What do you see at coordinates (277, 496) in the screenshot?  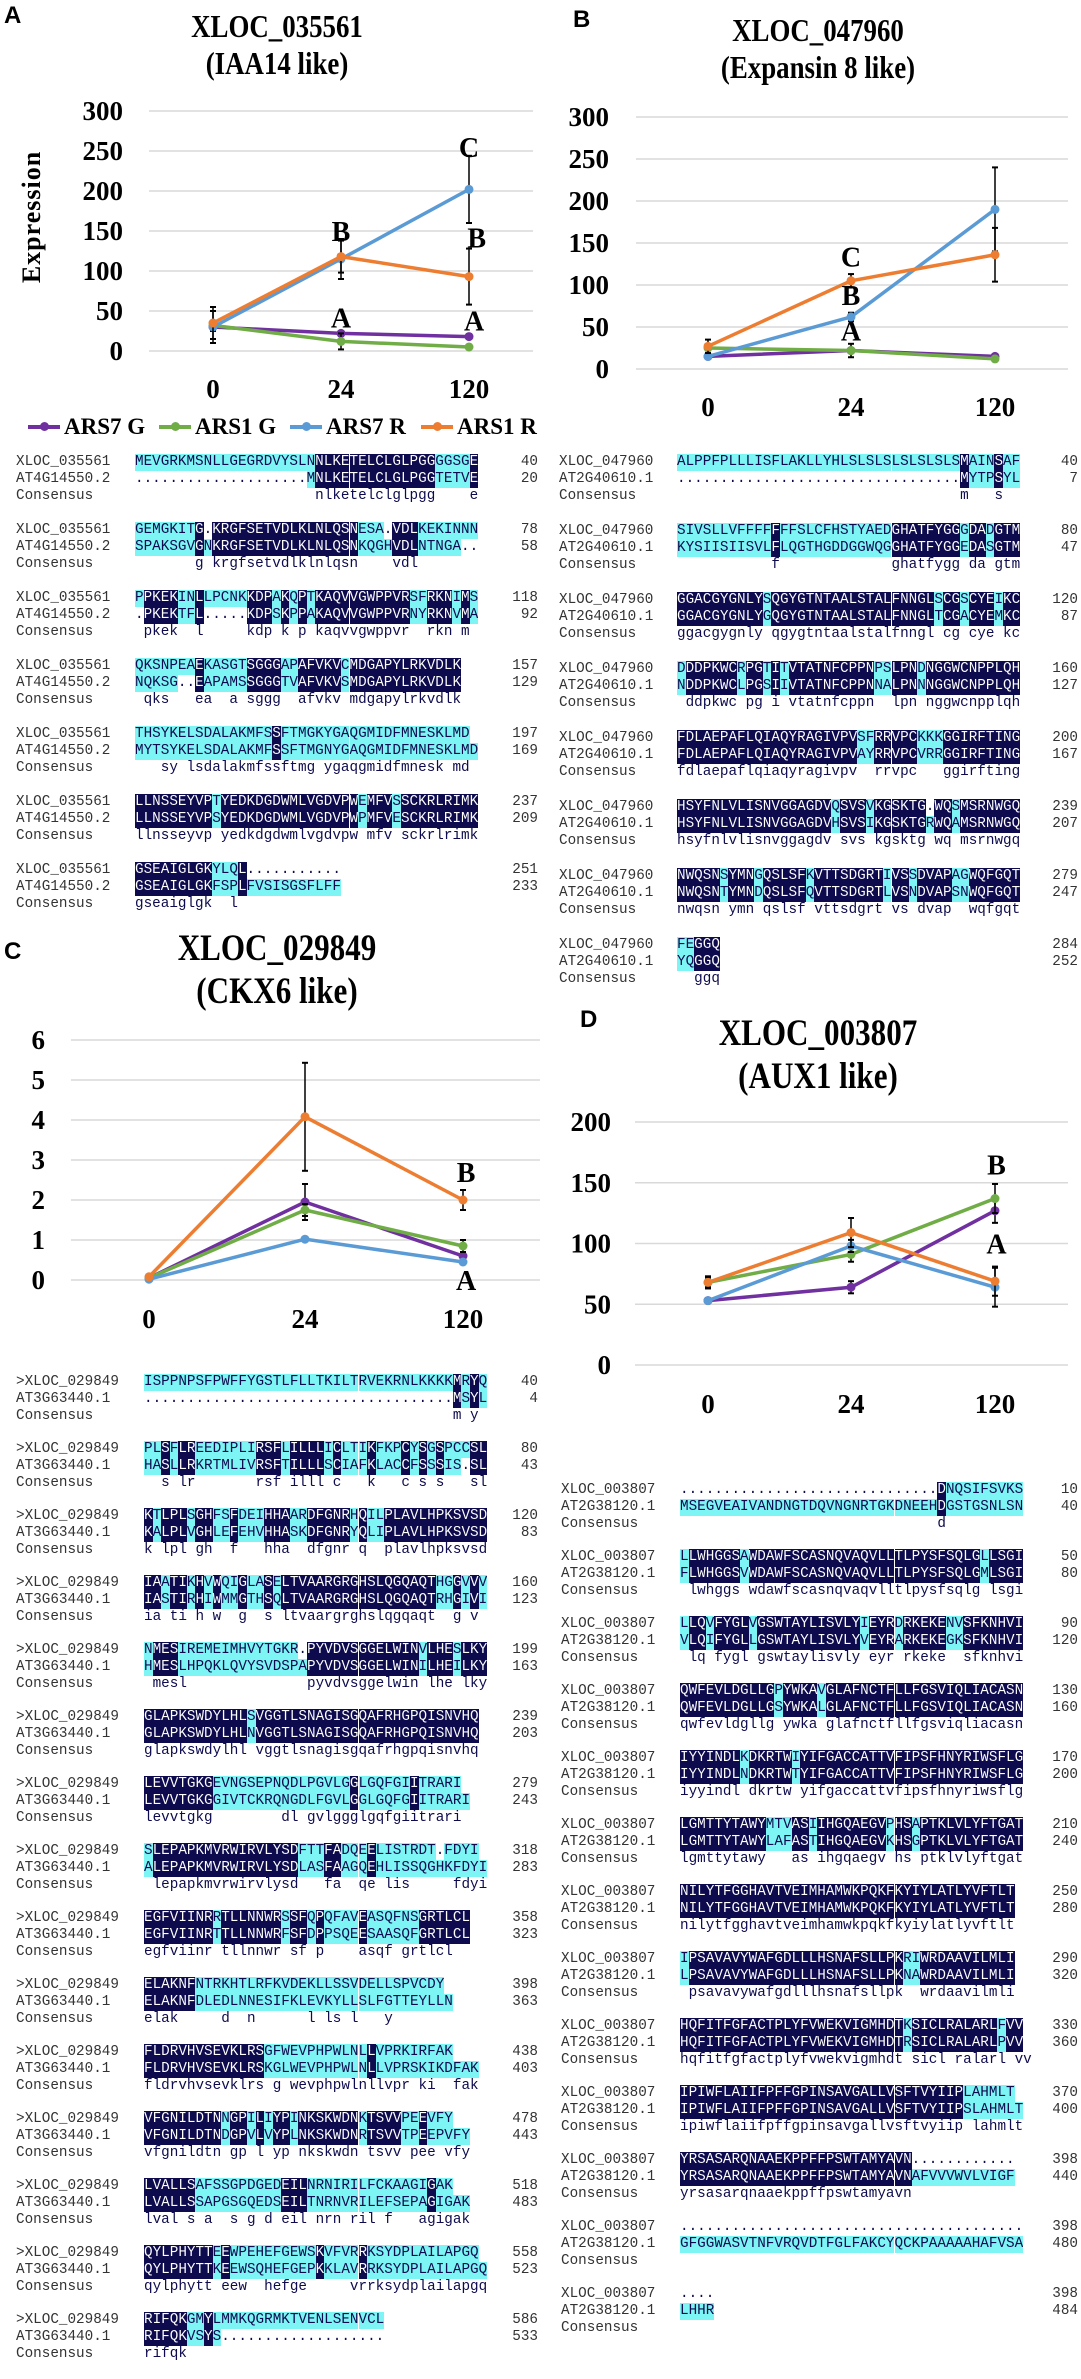 I see `consensus-row: Consensus nlketelclglpgg e` at bounding box center [277, 496].